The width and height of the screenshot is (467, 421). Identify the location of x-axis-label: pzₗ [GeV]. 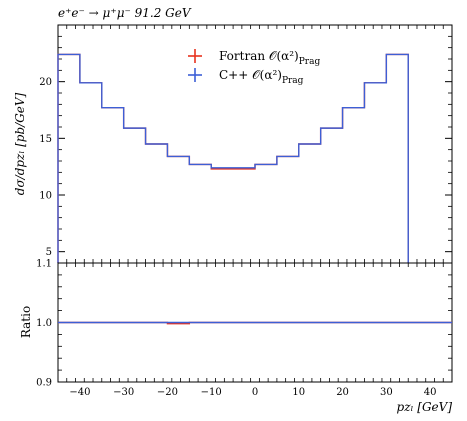
(425, 407).